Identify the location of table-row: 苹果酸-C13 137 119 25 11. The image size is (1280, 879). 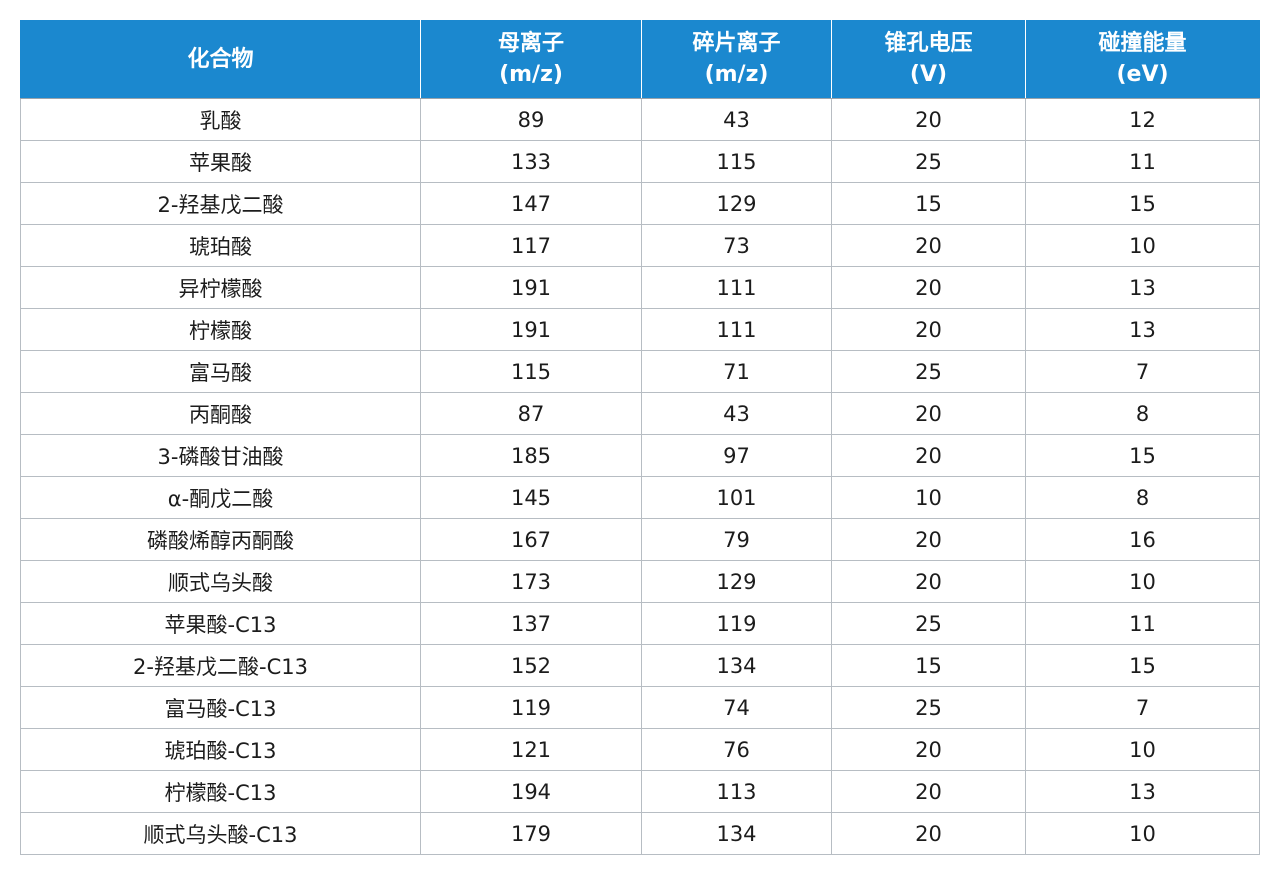
(640, 623).